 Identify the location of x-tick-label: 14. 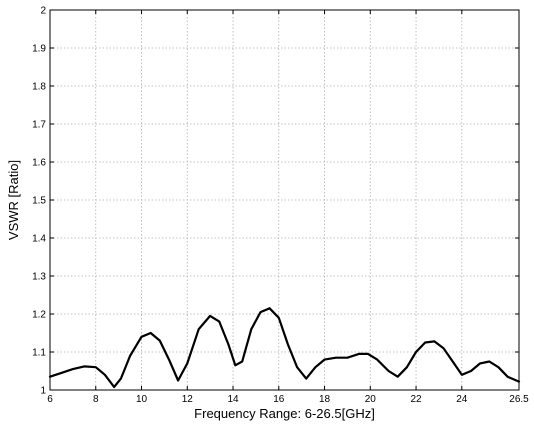
(233, 399).